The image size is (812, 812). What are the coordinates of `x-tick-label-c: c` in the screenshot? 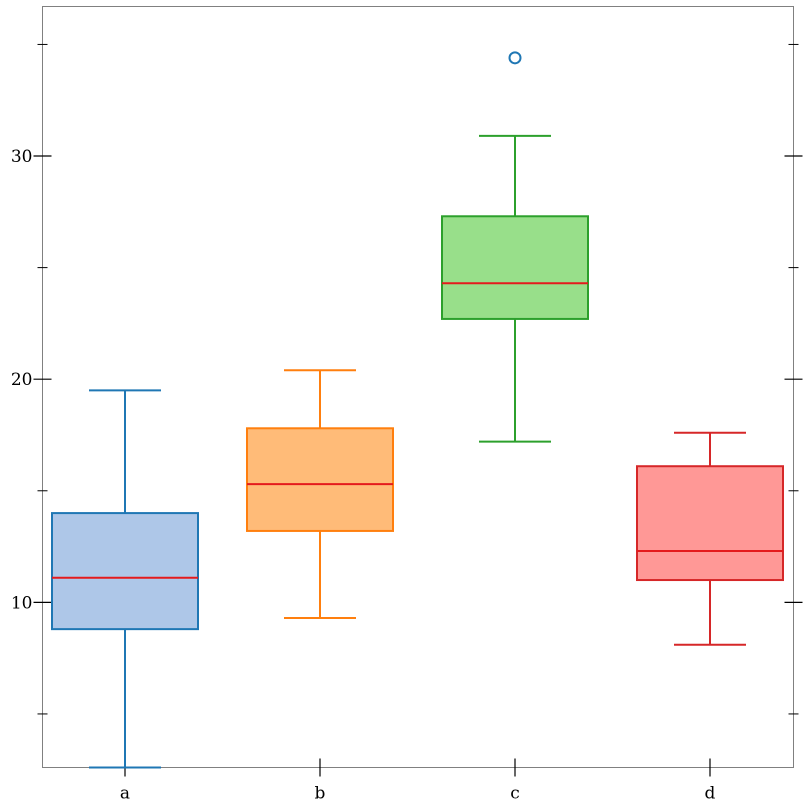 It's located at (515, 794).